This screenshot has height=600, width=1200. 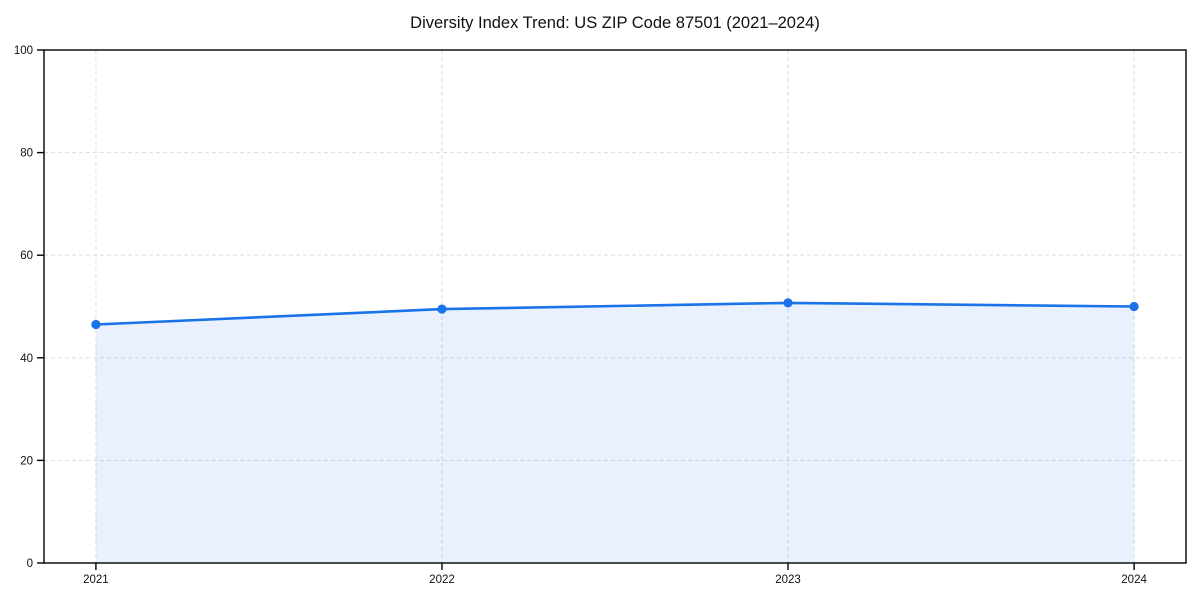 I want to click on y-tick-label: 40, so click(x=26, y=359).